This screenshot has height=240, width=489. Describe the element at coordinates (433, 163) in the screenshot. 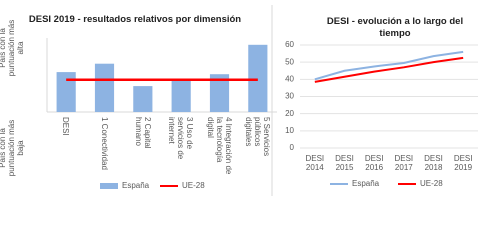

I see `x-tick-label: DESI 2018` at that location.